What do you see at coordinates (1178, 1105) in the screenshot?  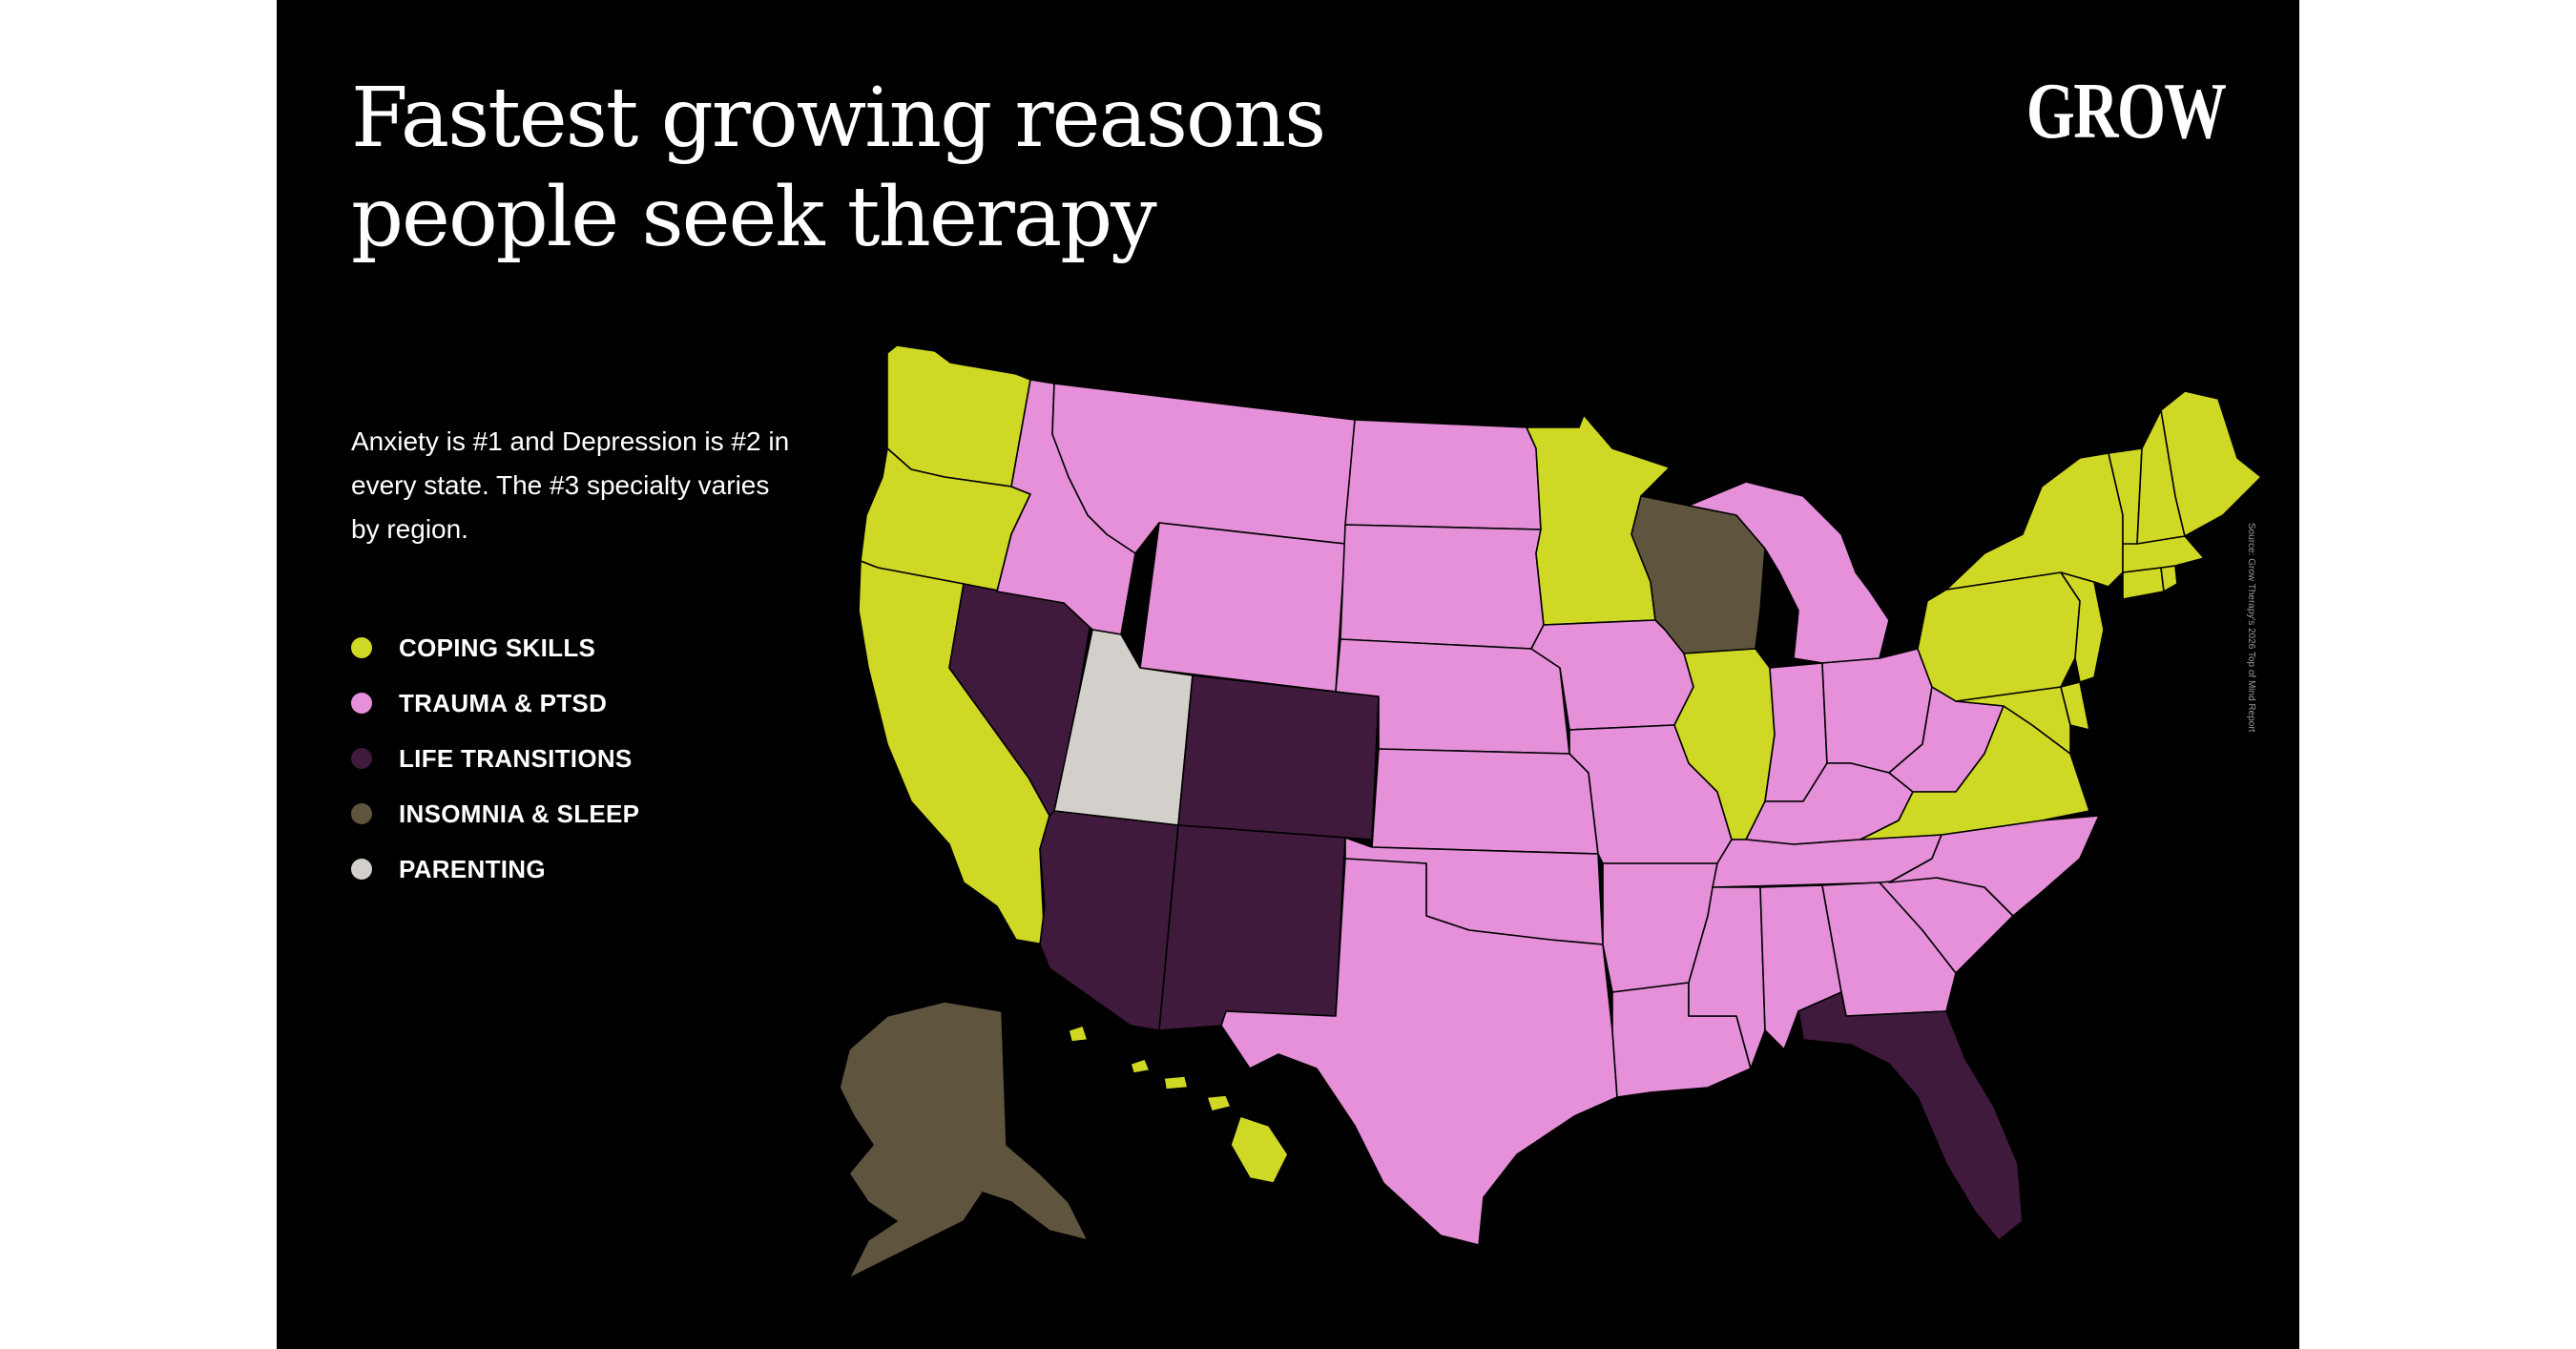 I see `state-hawaii` at bounding box center [1178, 1105].